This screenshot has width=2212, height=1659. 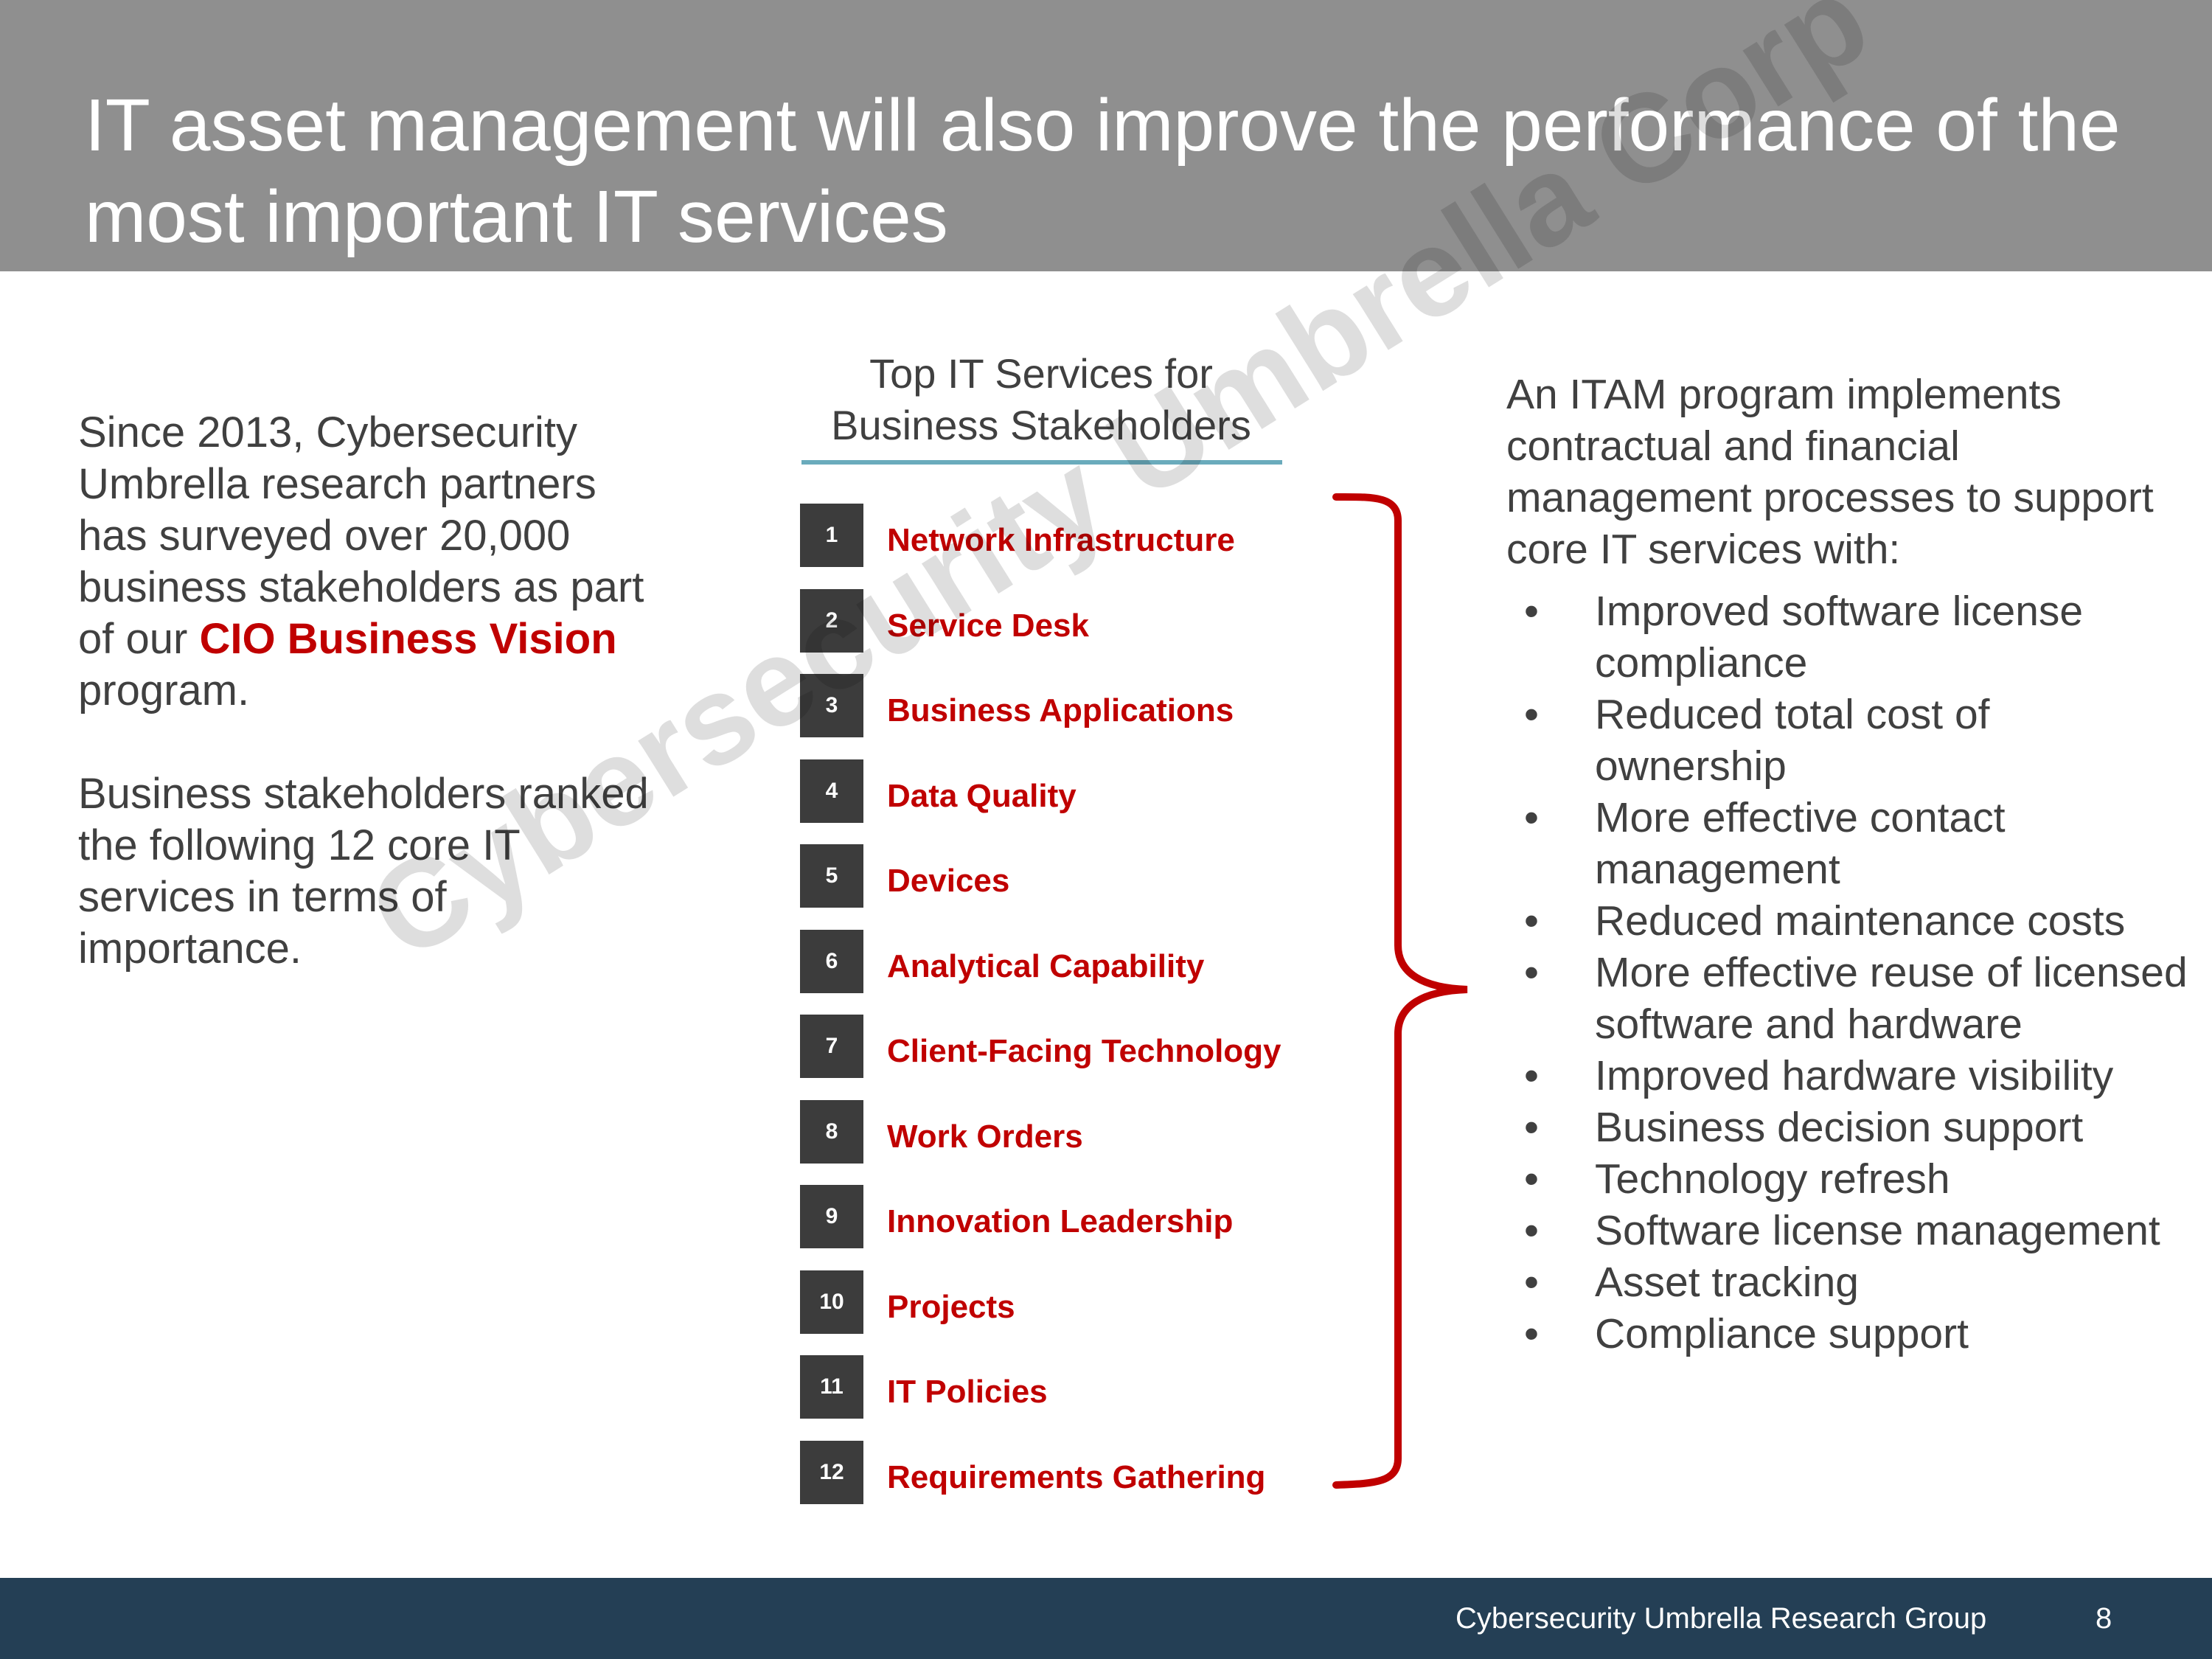 I want to click on rank-number-badge: 8, so click(x=831, y=1131).